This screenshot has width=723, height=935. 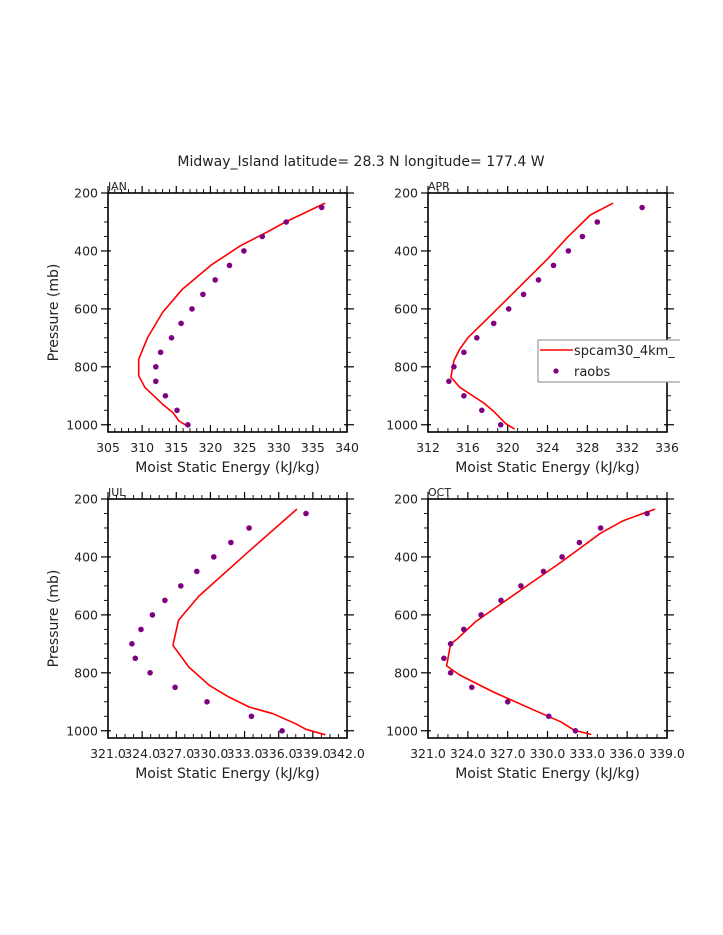 I want to click on x-tick-label: 328, so click(x=587, y=447).